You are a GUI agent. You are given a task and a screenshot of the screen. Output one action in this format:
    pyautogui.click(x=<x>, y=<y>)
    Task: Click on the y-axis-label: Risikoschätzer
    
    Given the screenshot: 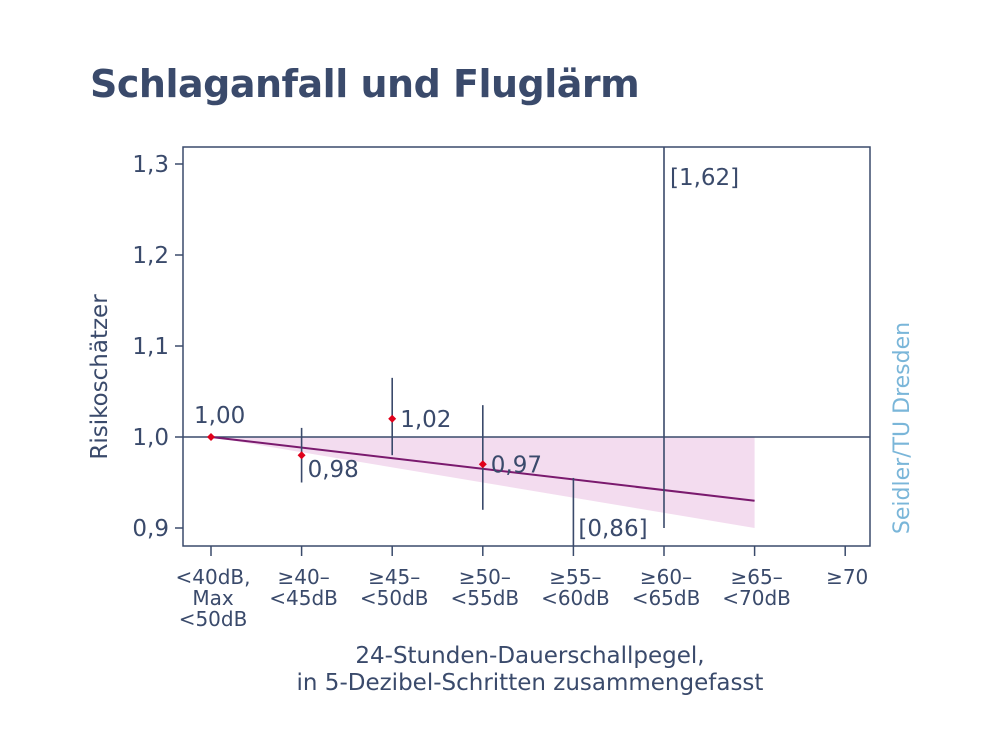 What is the action you would take?
    pyautogui.click(x=100, y=377)
    